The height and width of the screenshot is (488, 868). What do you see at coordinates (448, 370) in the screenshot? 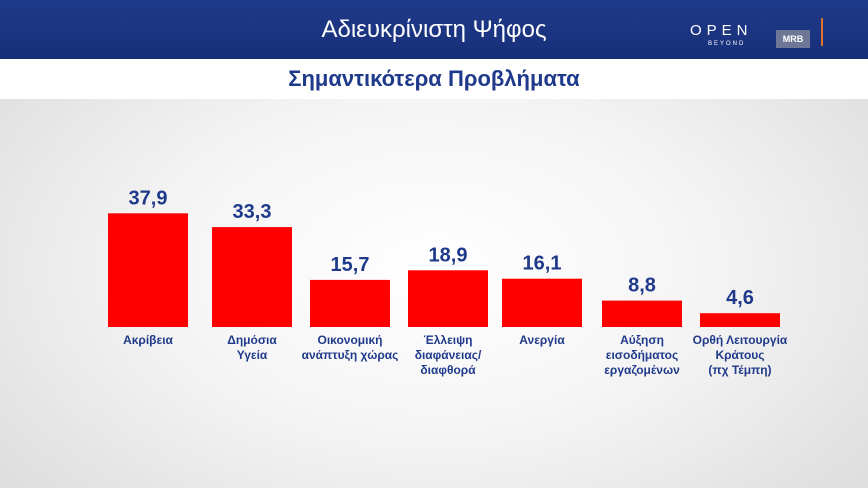
I see `category-label-4-line-3: διαφθορά` at bounding box center [448, 370].